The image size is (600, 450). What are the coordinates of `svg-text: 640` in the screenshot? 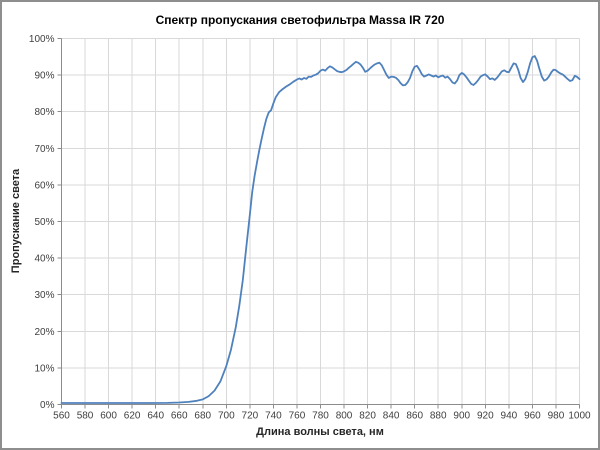 It's located at (155, 416).